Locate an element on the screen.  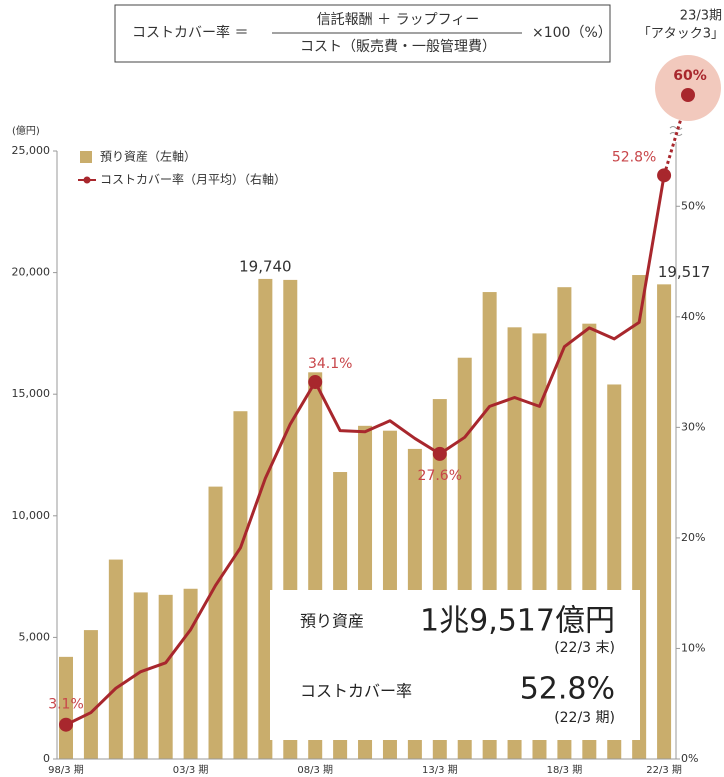
y2-tick-label: 30% is located at coordinates (693, 426).